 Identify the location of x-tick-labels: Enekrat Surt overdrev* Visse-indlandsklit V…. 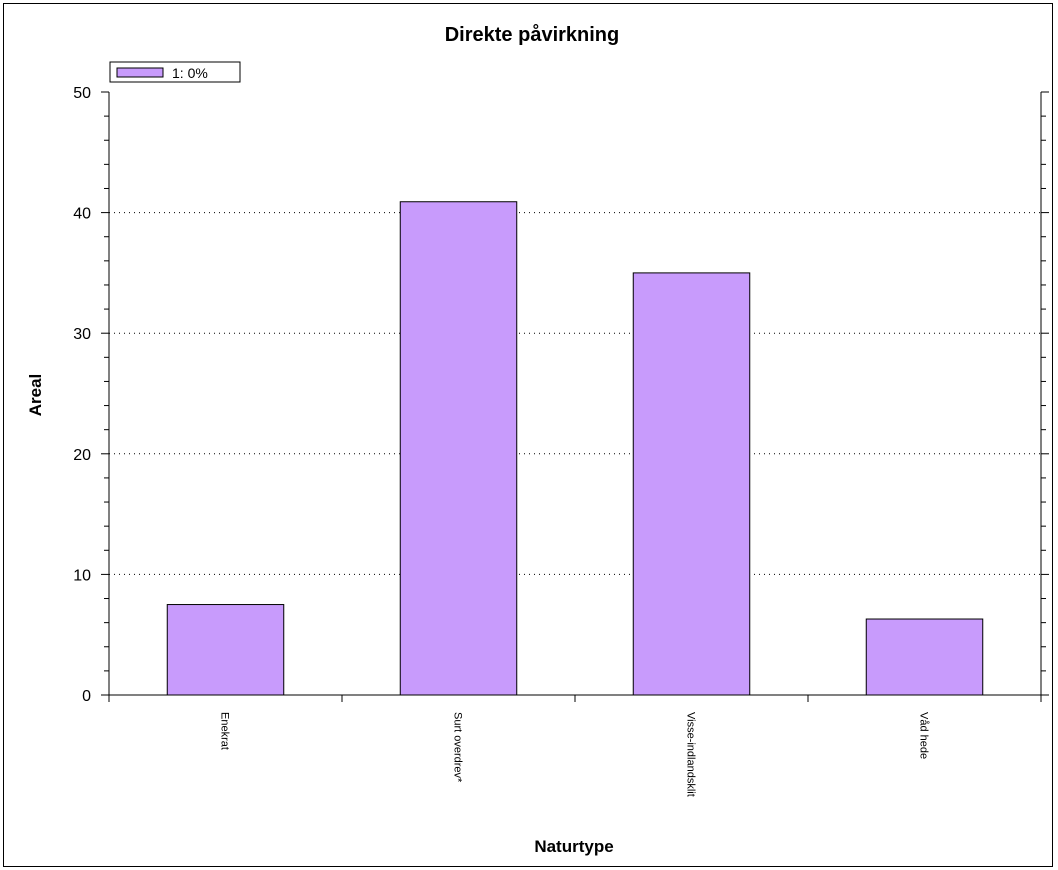
(574, 754).